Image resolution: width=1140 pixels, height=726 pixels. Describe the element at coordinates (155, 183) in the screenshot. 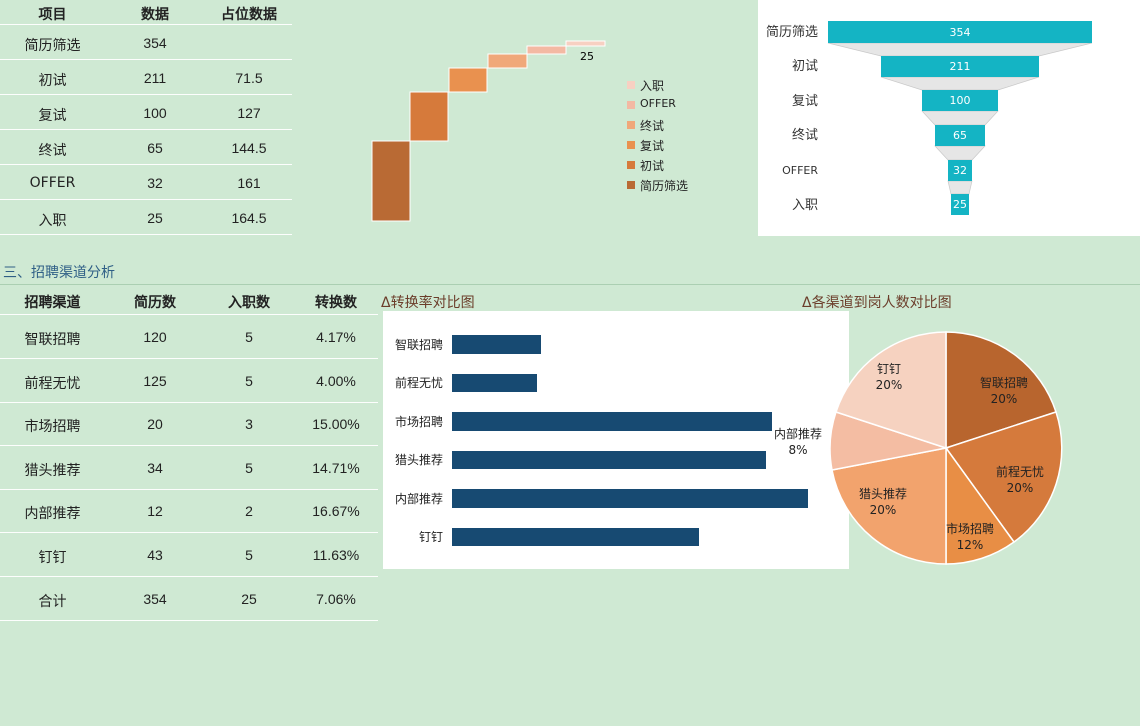

I see `table-cell: 32` at that location.